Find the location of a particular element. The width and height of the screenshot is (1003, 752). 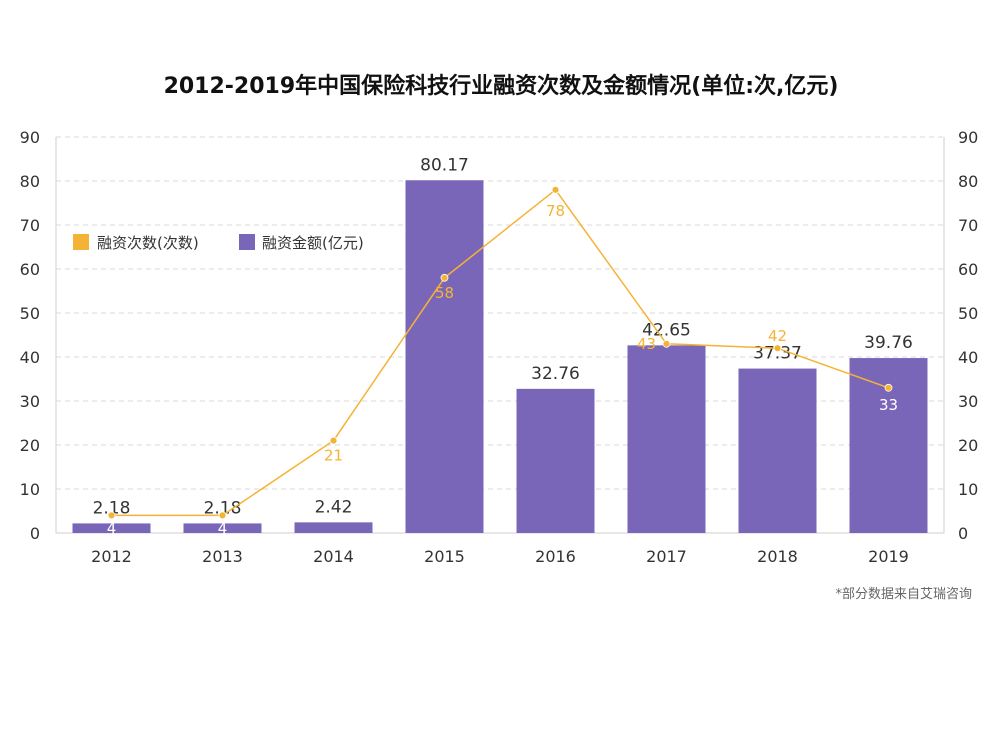

x-tick-label: 2013 is located at coordinates (222, 556).